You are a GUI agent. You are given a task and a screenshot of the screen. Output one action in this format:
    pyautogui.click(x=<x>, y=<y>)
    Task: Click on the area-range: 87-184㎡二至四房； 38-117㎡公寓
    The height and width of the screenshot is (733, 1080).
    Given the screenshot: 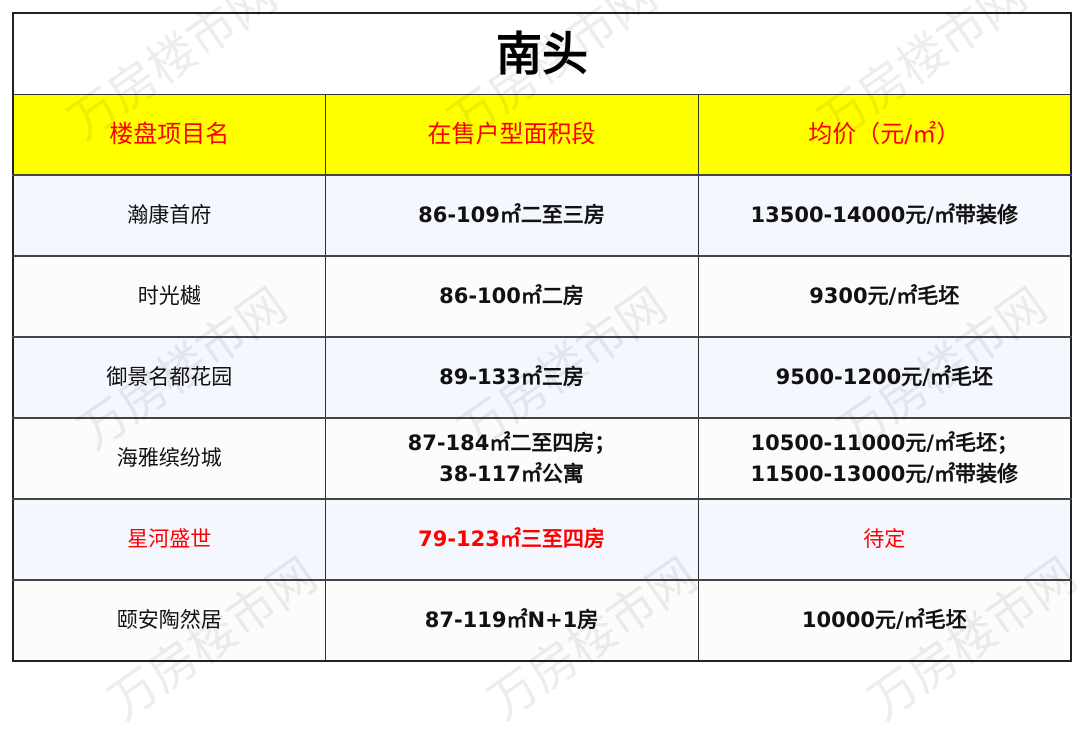 What is the action you would take?
    pyautogui.click(x=511, y=458)
    